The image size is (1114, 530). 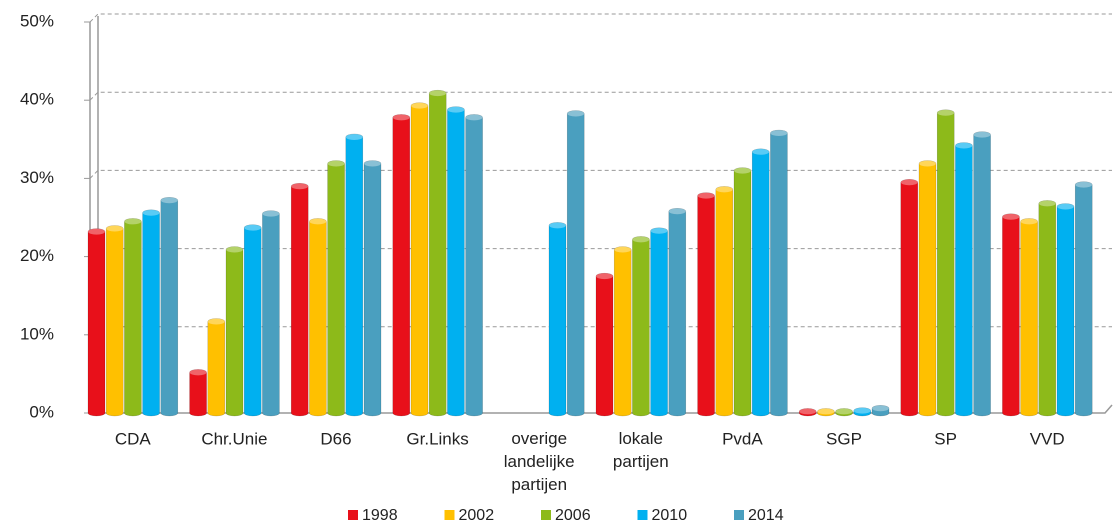 I want to click on legend-label: 1998, so click(x=380, y=515).